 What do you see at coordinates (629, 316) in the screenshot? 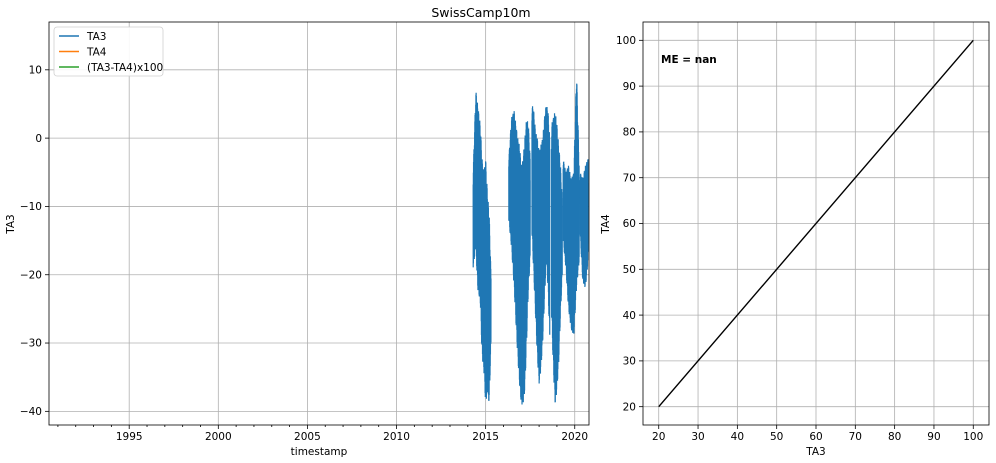
I see `scatter-y-tick-label: 40` at bounding box center [629, 316].